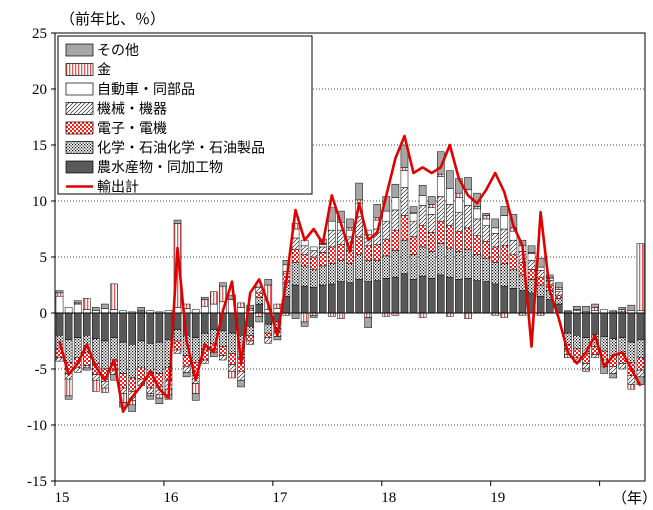 This screenshot has height=510, width=653. I want to click on x-tick-label: 15, so click(62, 498).